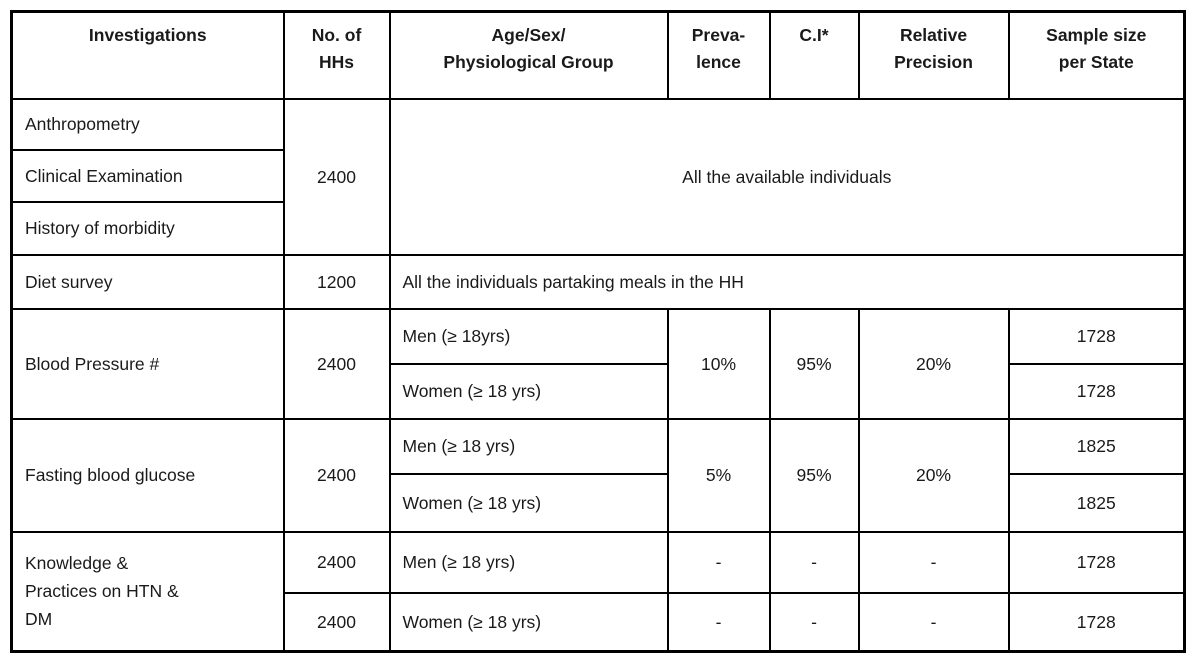 This screenshot has height=665, width=1193. Describe the element at coordinates (147, 591) in the screenshot. I see `cell-investigation-knowledge-practices: Knowledge & Practices on HTN & DM` at that location.